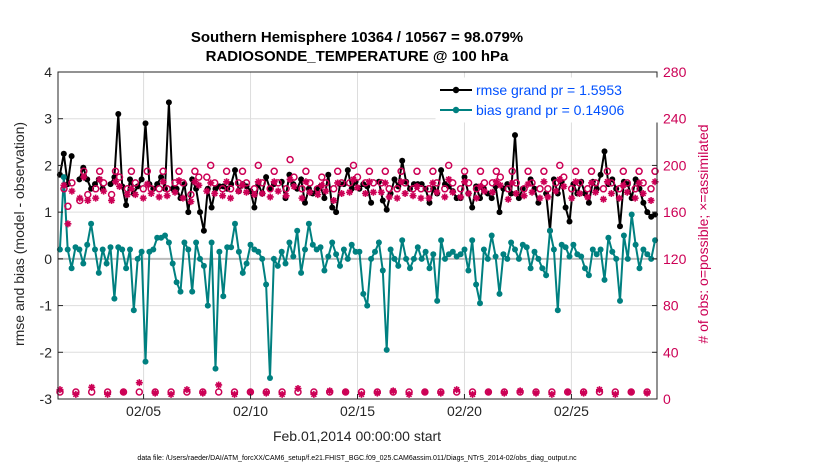  Describe the element at coordinates (703, 233) in the screenshot. I see `y-axis-label-right: # of obs: o=possible; ×=assimilated` at that location.